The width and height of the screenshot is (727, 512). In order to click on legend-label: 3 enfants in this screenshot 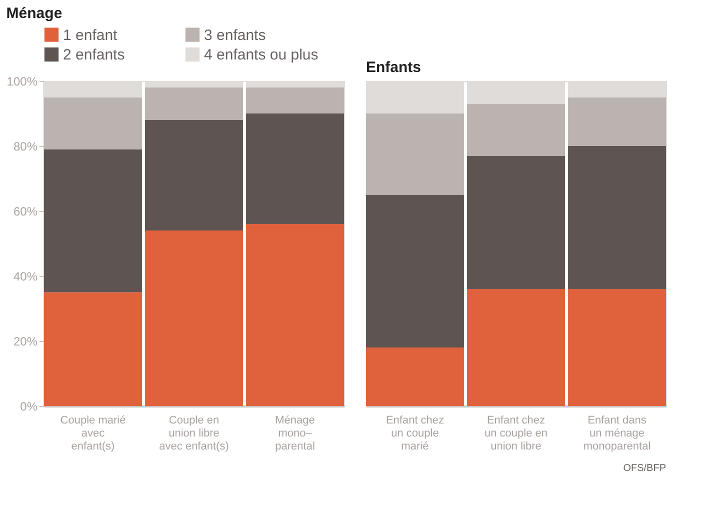, I will do `click(235, 35)`.